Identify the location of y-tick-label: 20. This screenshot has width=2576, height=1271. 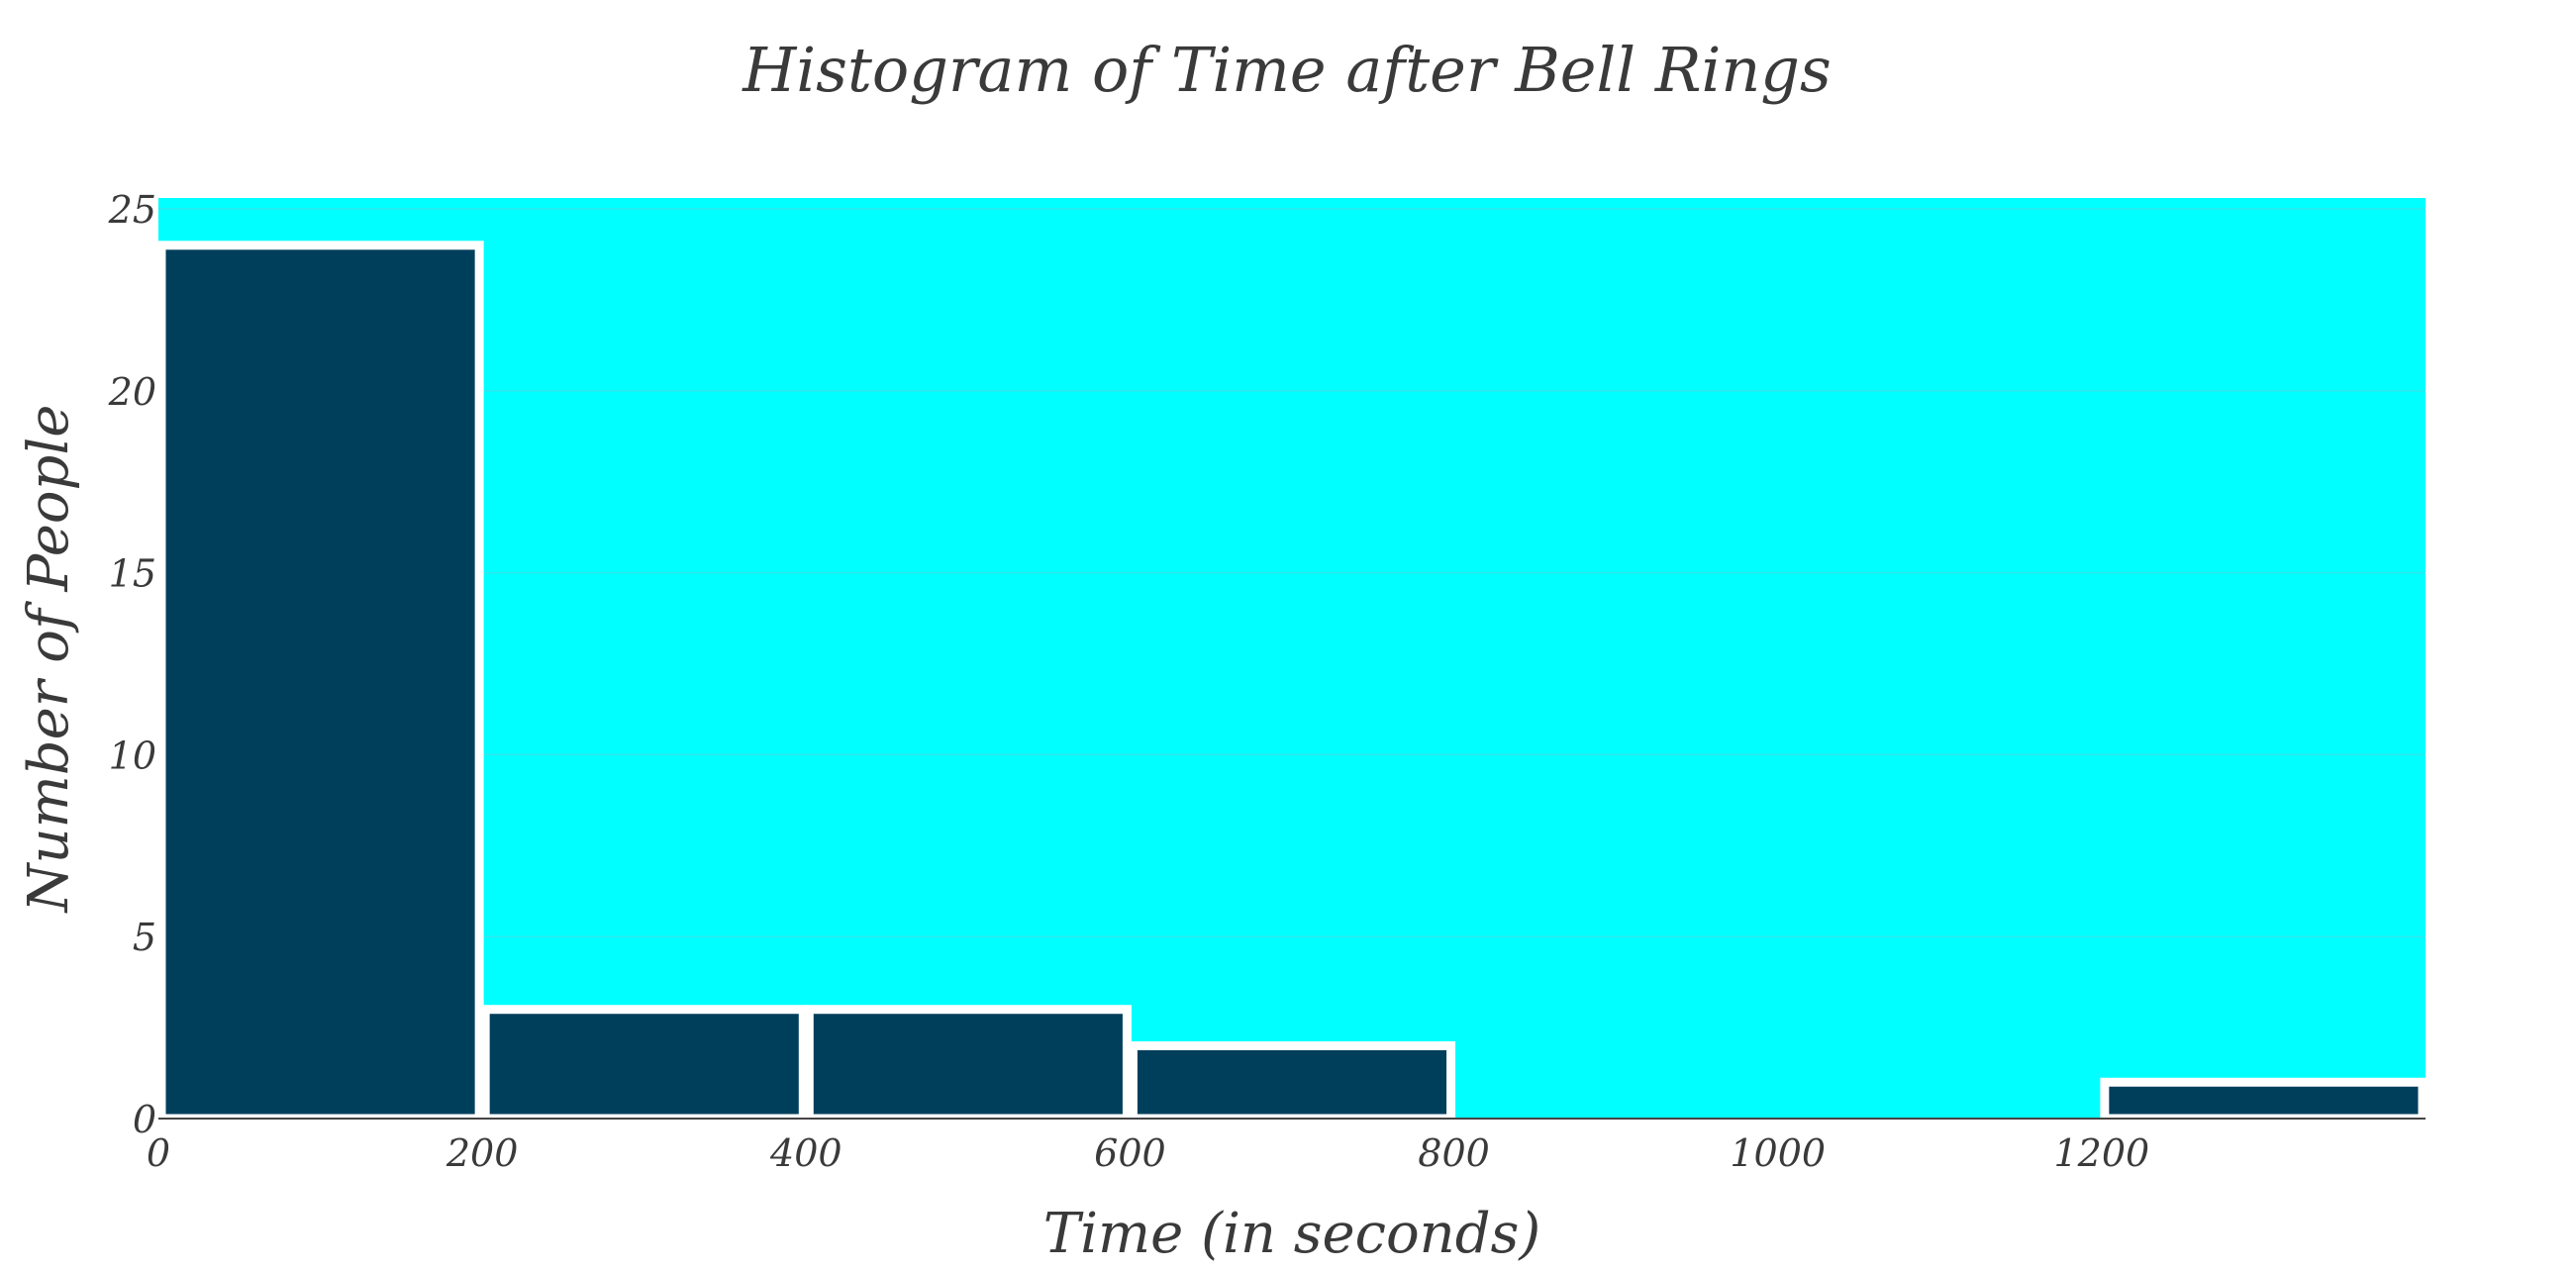
(132, 392).